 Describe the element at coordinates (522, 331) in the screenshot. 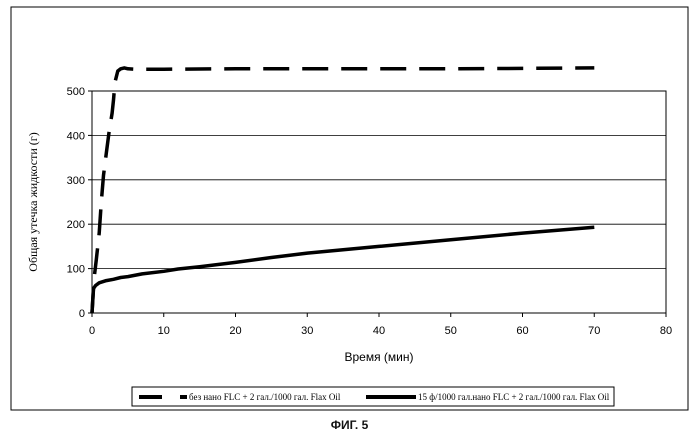

I see `x-tick-label: 60` at that location.